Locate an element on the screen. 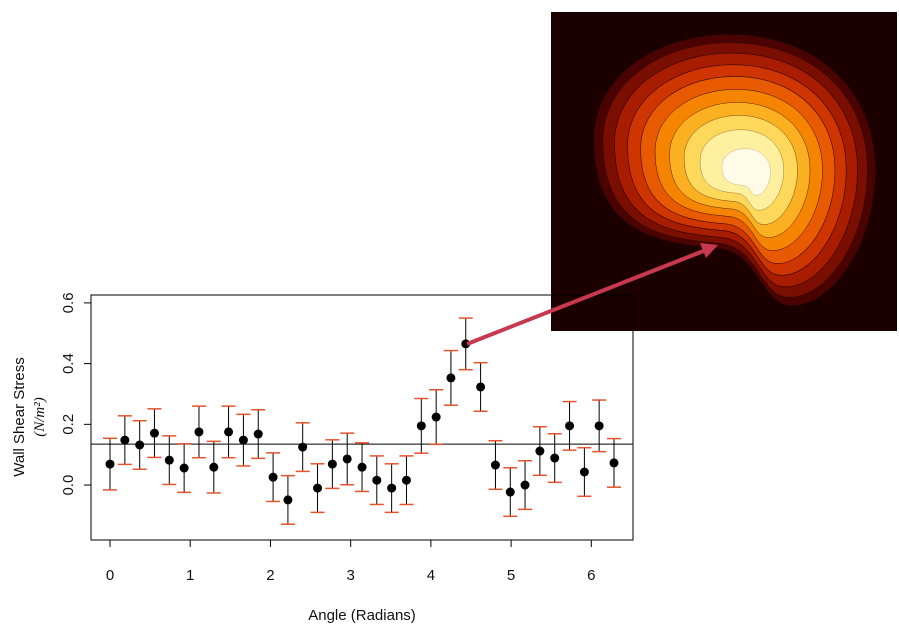  x-tick-label: 6 is located at coordinates (591, 575).